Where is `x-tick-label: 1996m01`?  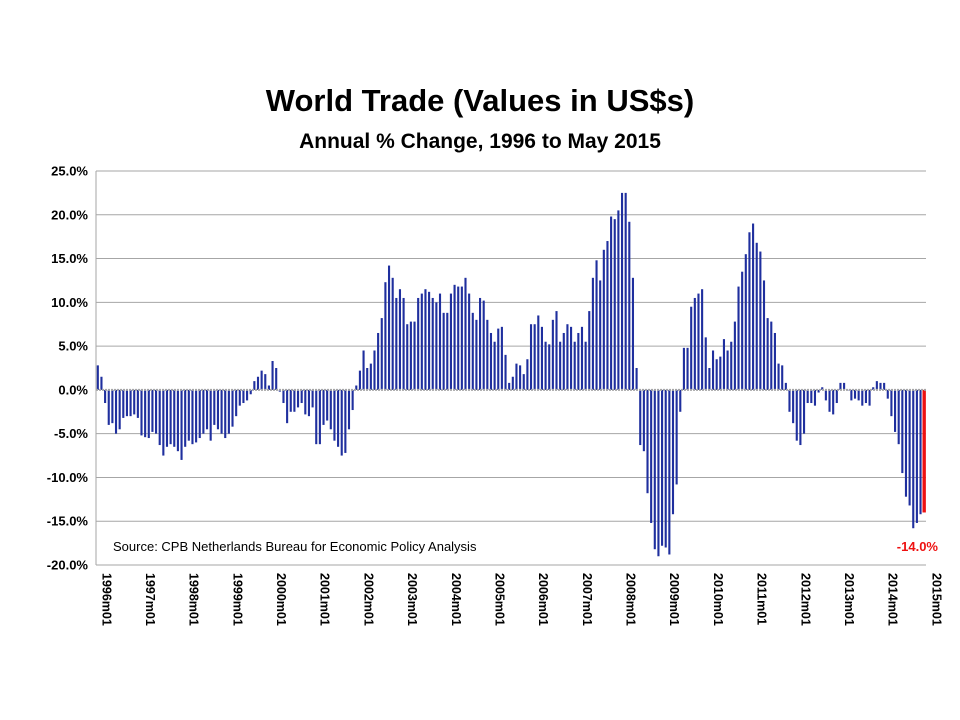 x-tick-label: 1996m01 is located at coordinates (106, 599).